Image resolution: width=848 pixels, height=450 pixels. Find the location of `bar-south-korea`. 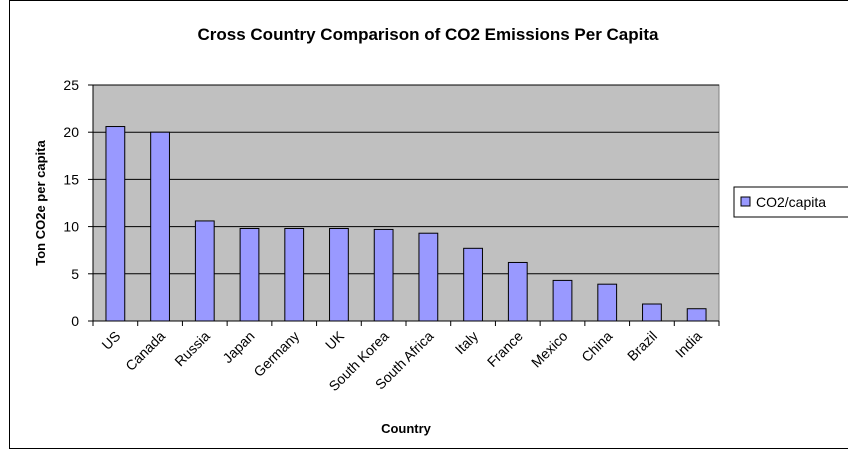

bar-south-korea is located at coordinates (383, 275).